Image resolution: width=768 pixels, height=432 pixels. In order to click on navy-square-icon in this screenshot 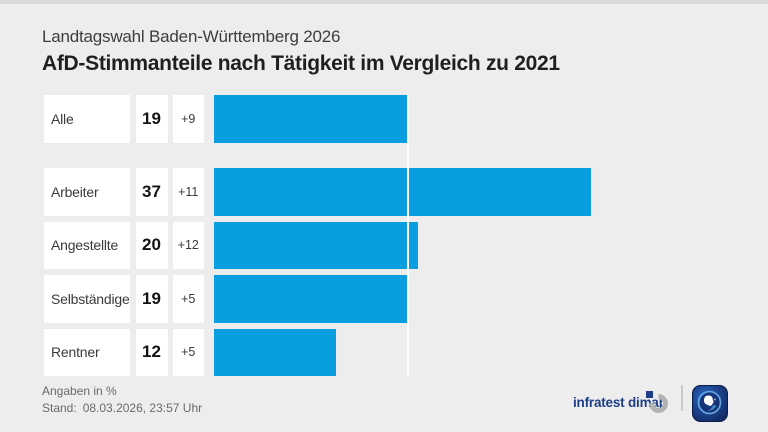, I will do `click(649, 394)`.